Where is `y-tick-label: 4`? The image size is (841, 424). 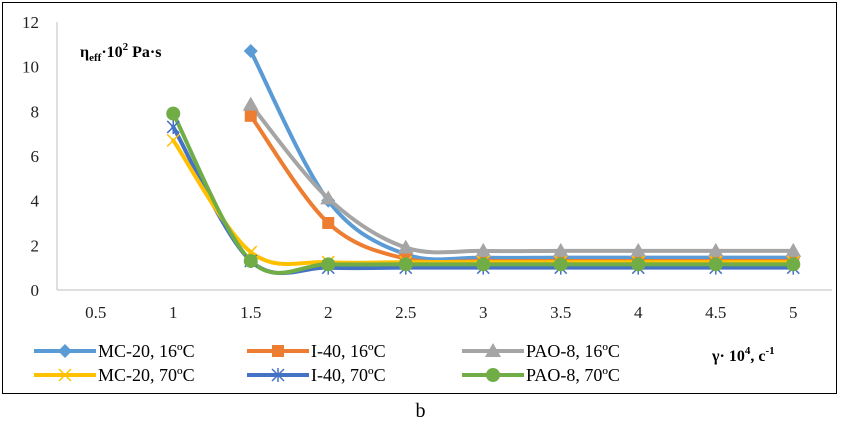 y-tick-label: 4 is located at coordinates (35, 201).